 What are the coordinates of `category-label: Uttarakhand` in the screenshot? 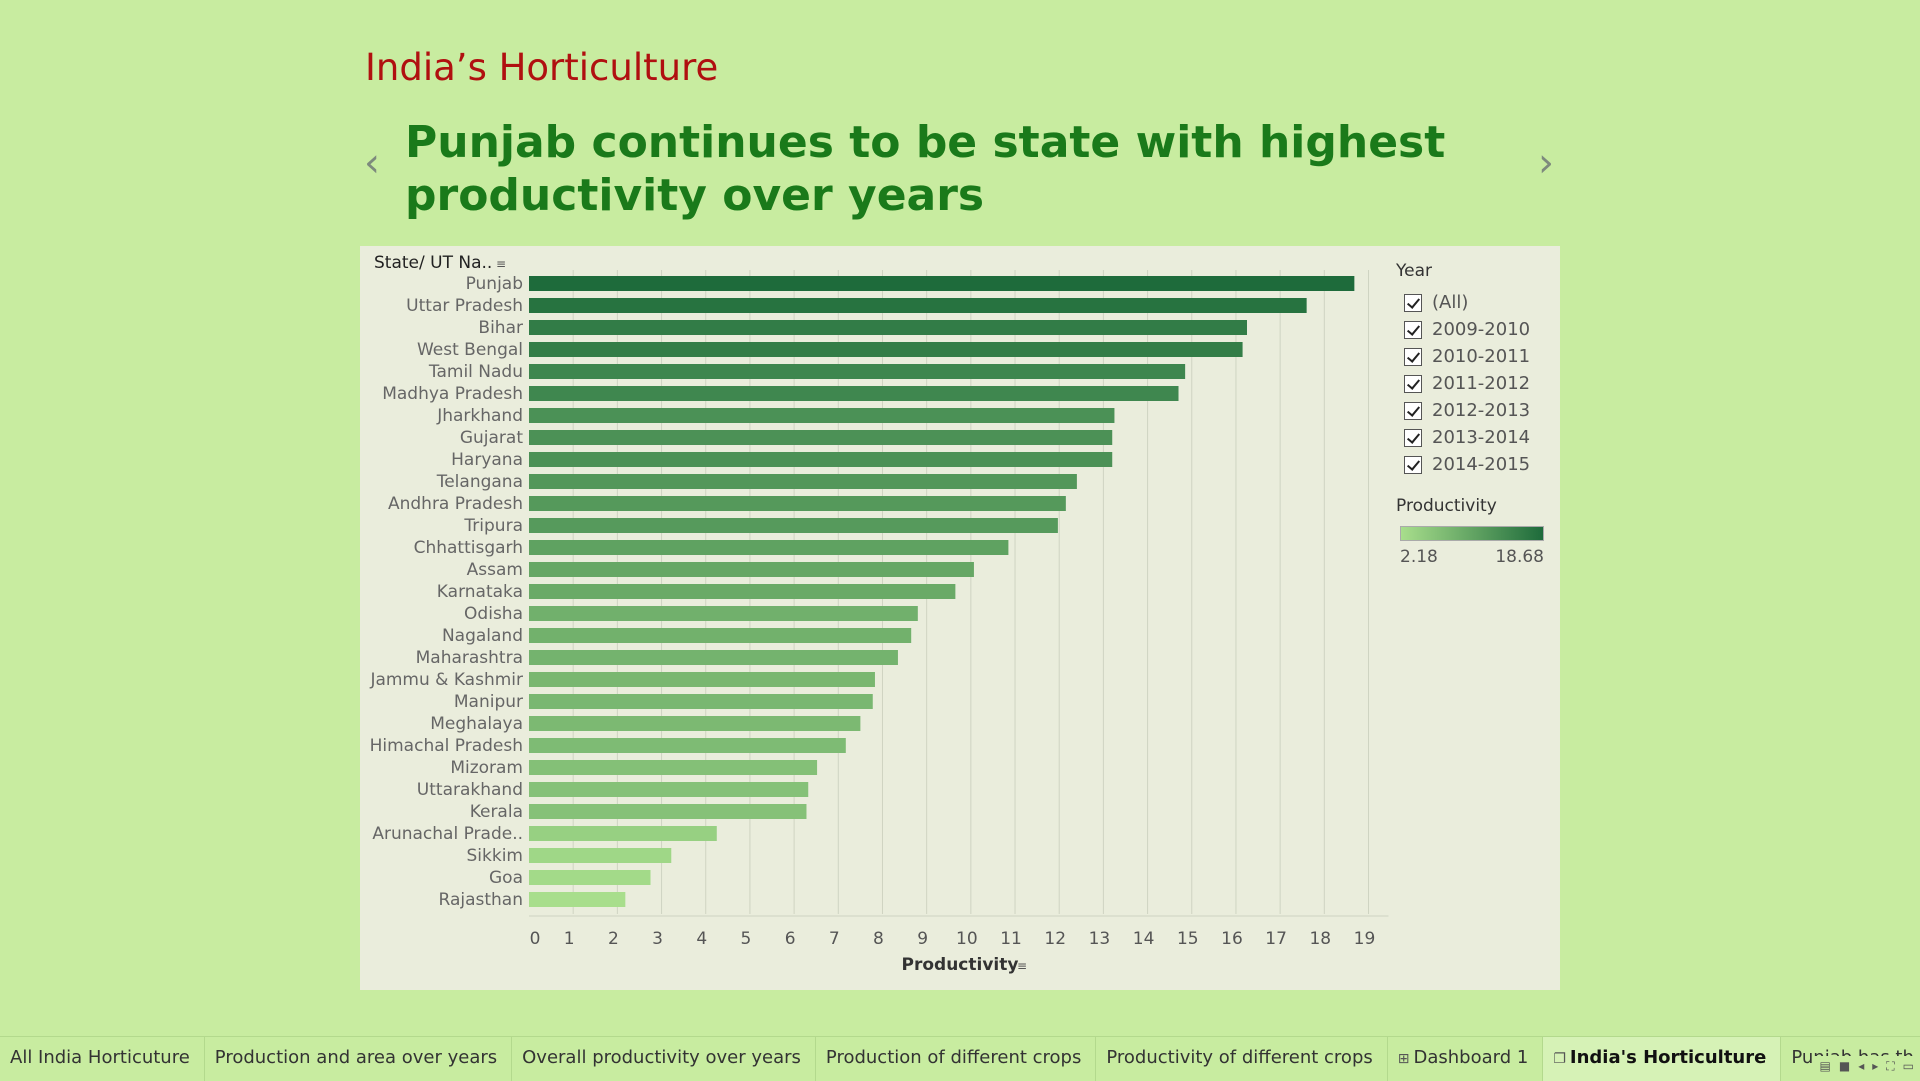 It's located at (470, 790).